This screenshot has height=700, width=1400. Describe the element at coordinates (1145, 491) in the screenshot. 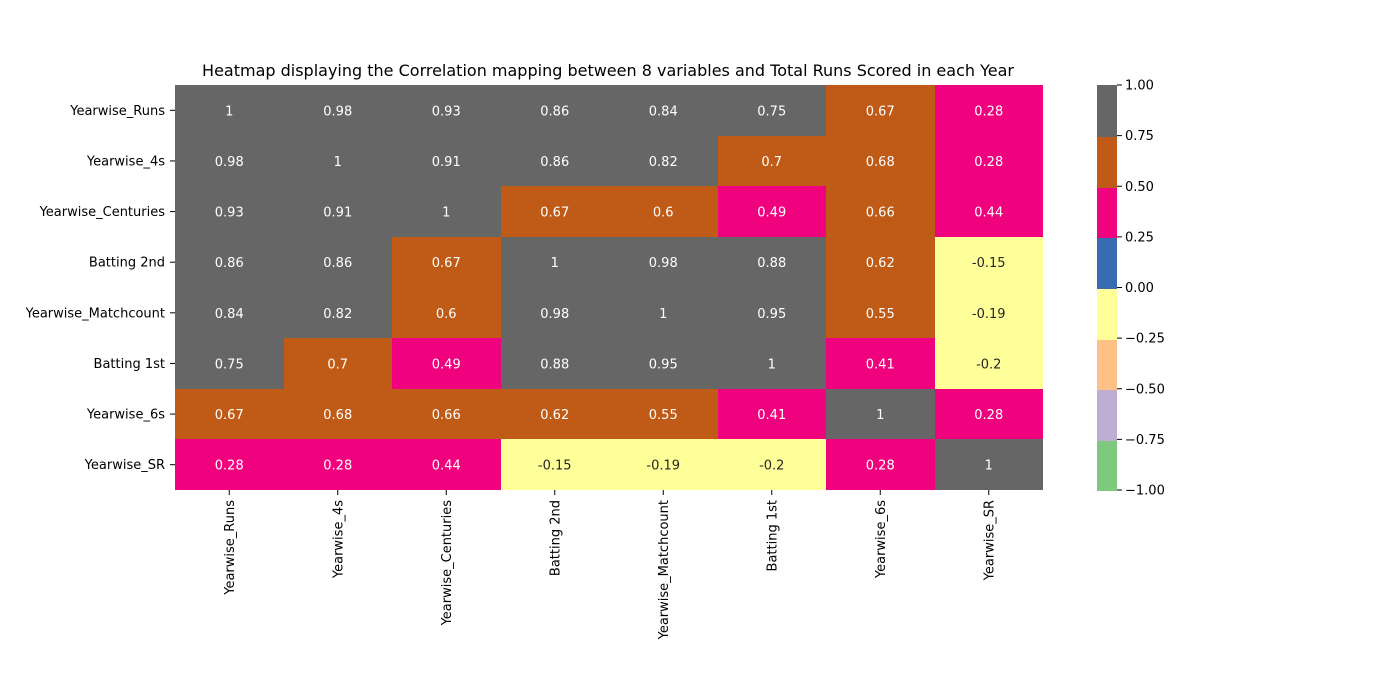

I see `colorbar-tick-label: −1.00` at that location.